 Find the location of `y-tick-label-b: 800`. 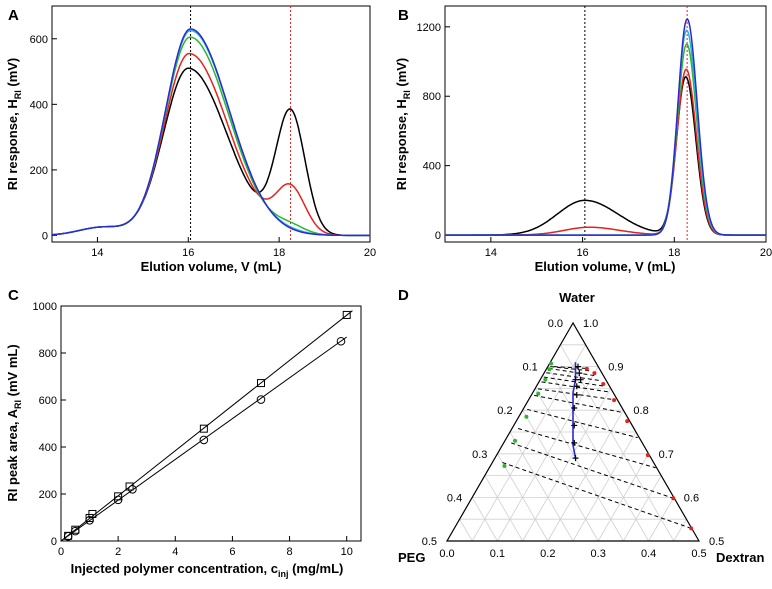

y-tick-label-b: 800 is located at coordinates (432, 97).